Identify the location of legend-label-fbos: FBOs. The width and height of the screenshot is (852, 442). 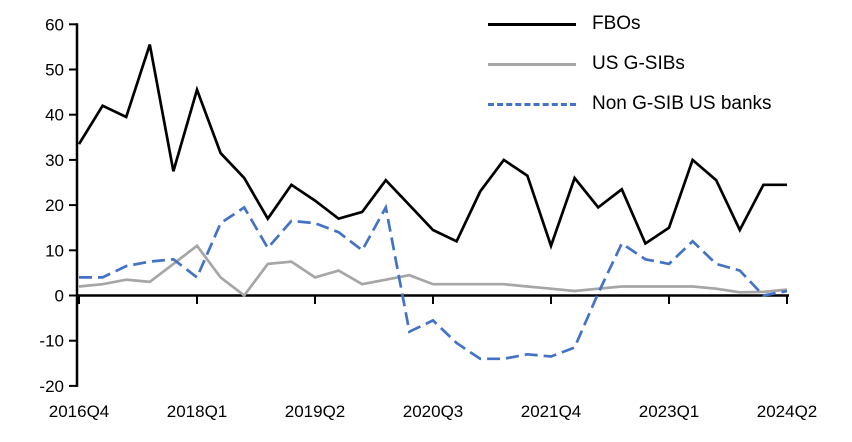
(616, 23).